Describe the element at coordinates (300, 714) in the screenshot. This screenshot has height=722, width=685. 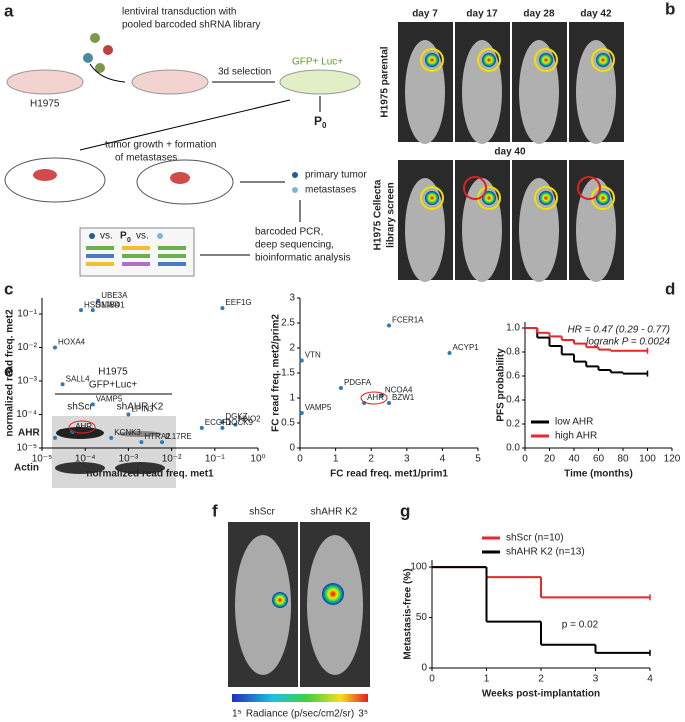
I see `scale-label: Radiance (p/sec/cm2/sr)` at that location.